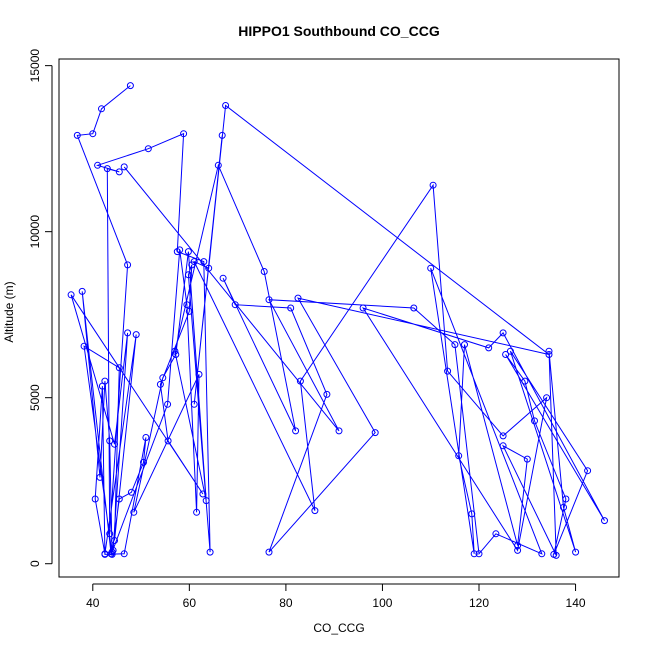 This screenshot has width=650, height=655. I want to click on x-tick-label: 100, so click(382, 603).